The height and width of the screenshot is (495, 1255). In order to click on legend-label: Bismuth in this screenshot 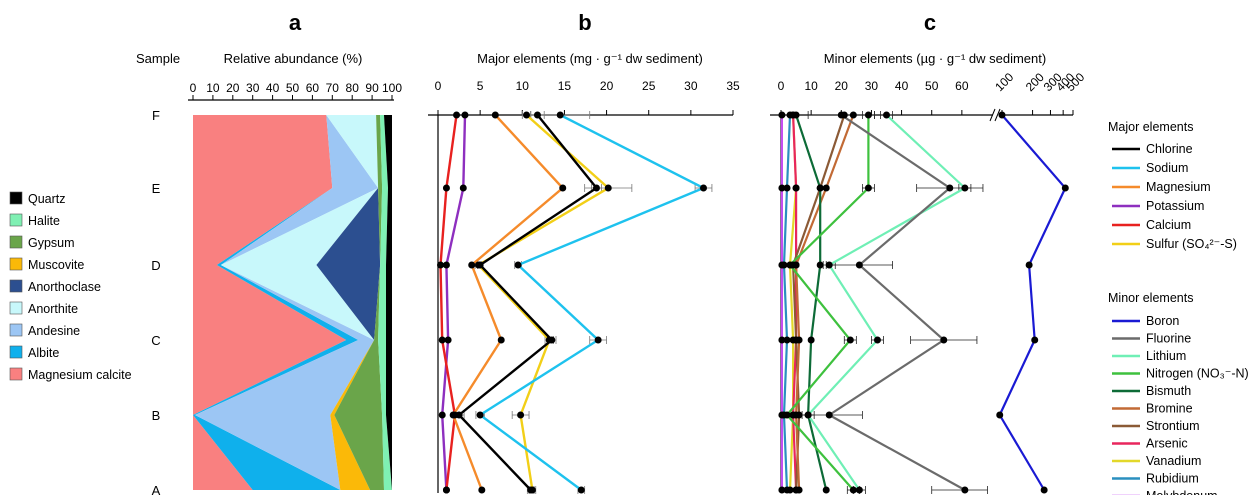, I will do `click(1168, 391)`.